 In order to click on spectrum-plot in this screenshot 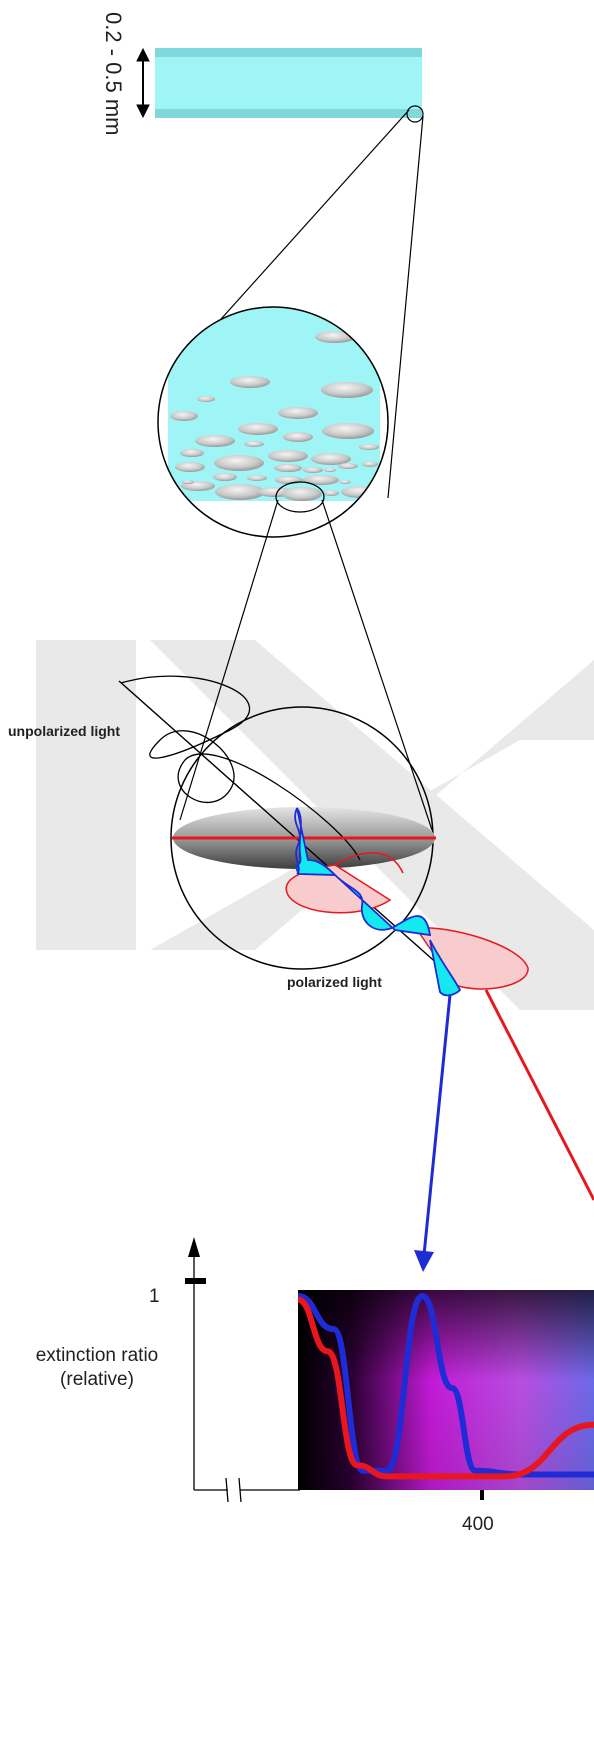, I will do `click(446, 1390)`.